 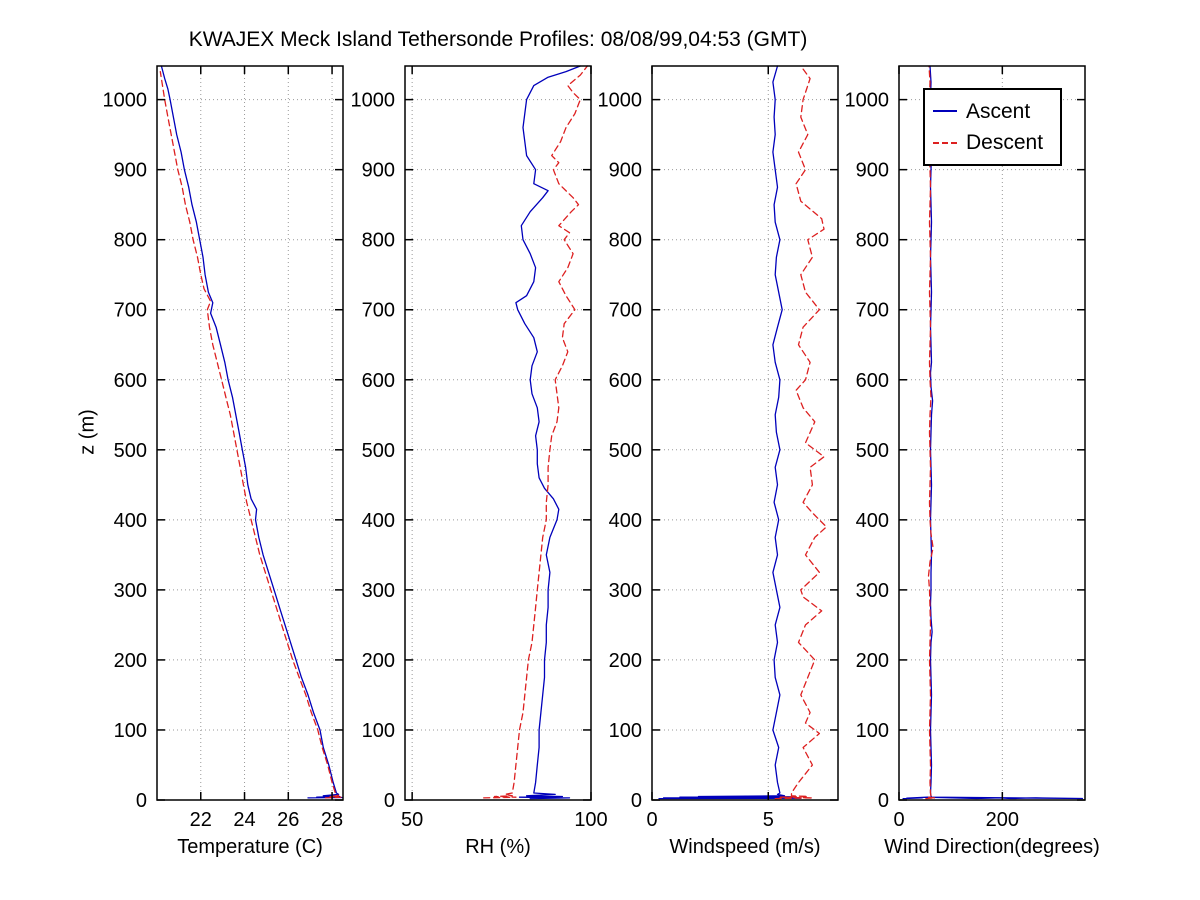 I want to click on legend-label-ascent: Ascent, so click(x=998, y=111).